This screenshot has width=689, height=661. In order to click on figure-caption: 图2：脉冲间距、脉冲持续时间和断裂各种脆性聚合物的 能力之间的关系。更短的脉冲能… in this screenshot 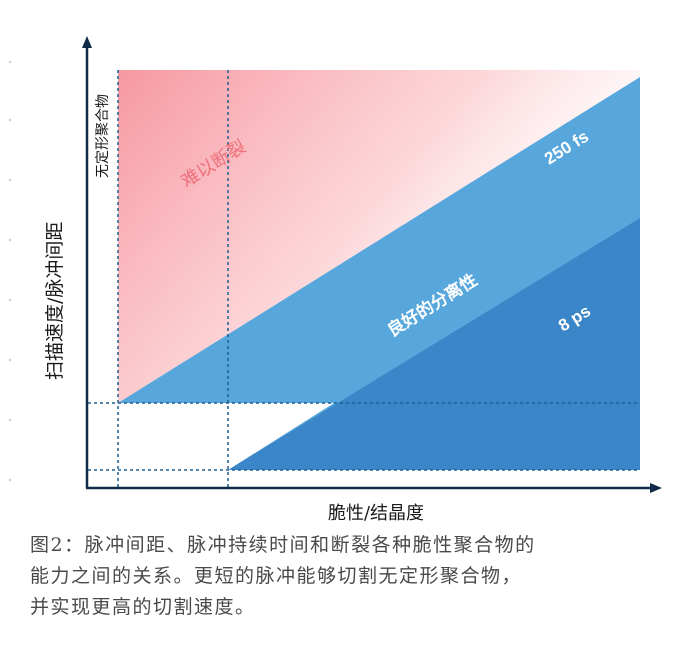, I will do `click(350, 576)`.